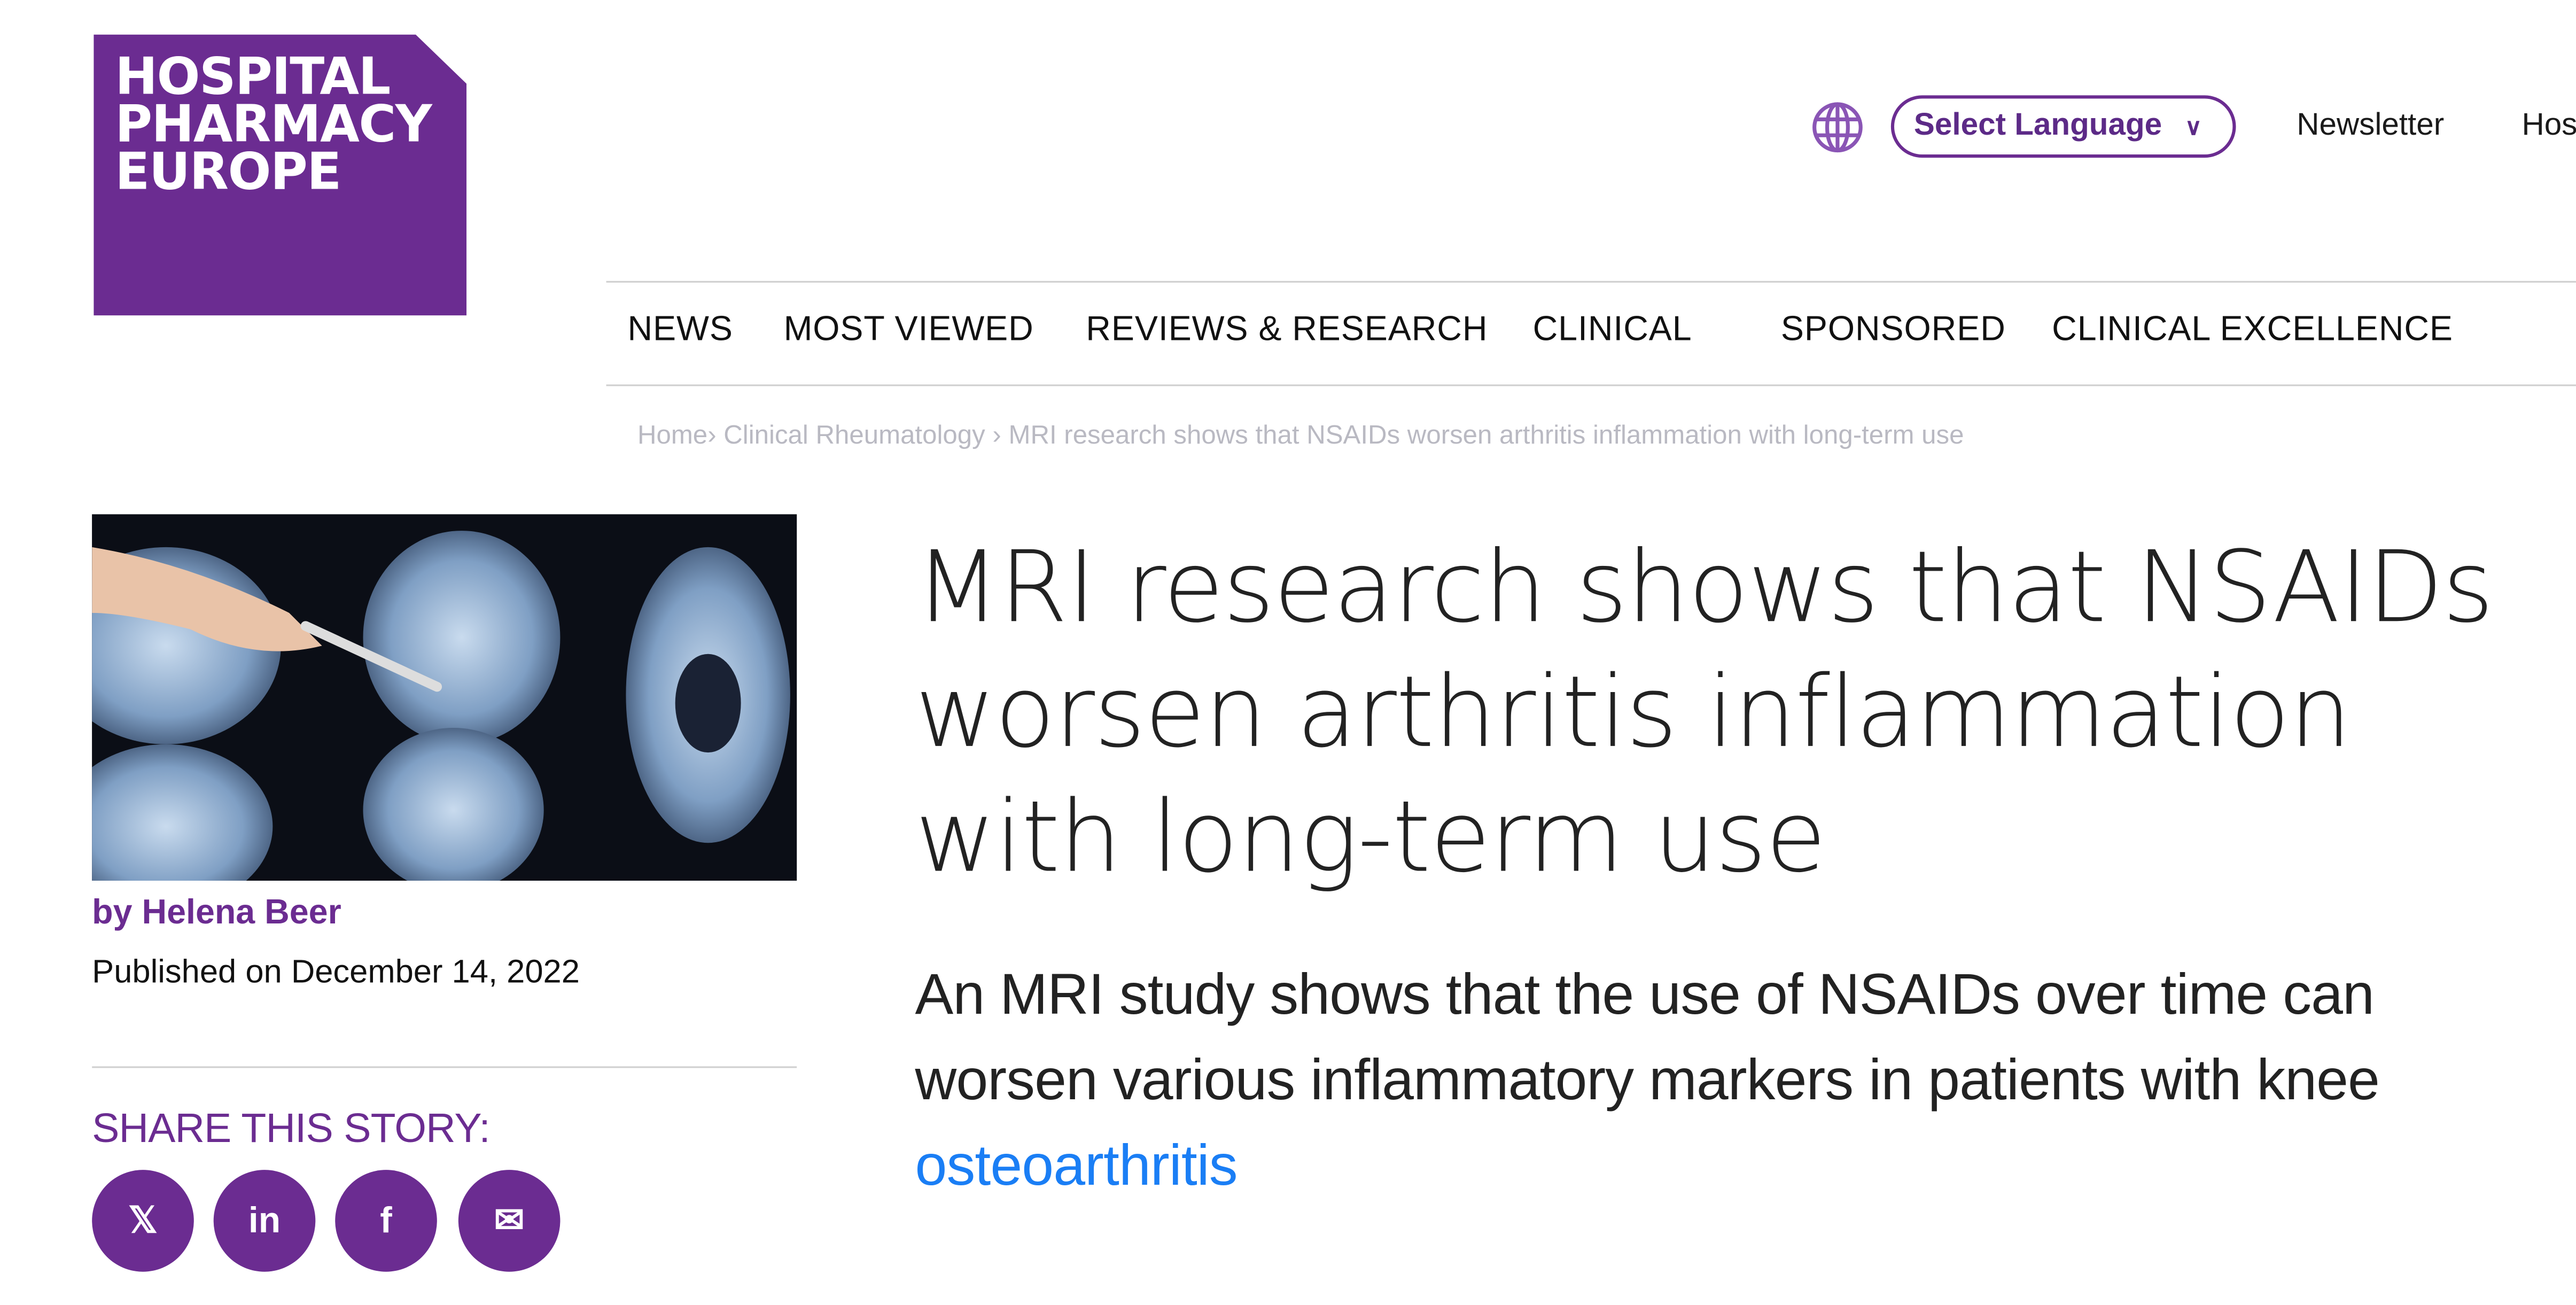 This screenshot has height=1305, width=2576. I want to click on breadcrumb-section: Clinical Rheumatology, so click(854, 436).